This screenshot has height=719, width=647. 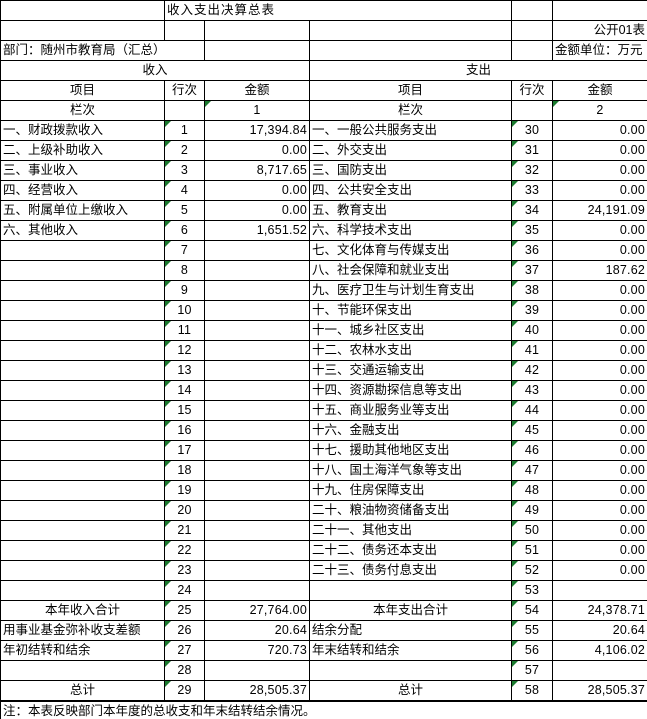 I want to click on expense-item-cell: 一、一般公共服务支出, so click(x=410, y=130).